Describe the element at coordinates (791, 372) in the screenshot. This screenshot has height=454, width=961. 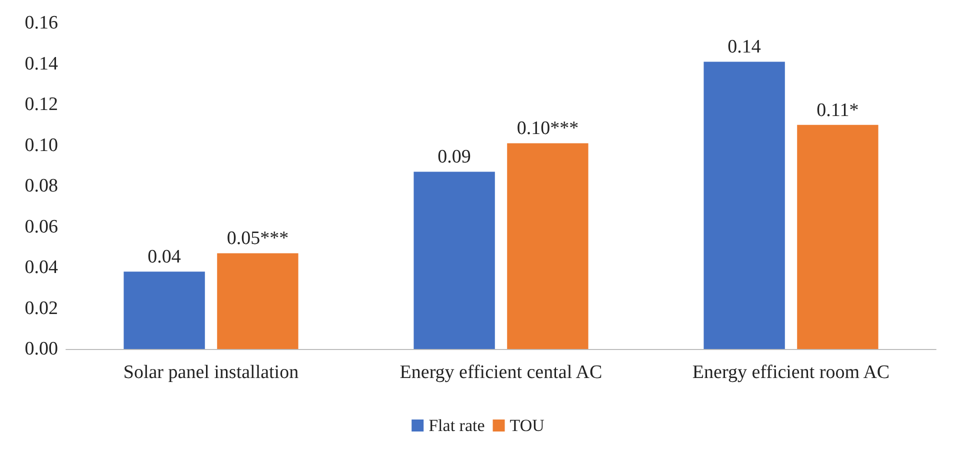
I see `x-tick-label: Energy efficient room AC` at that location.